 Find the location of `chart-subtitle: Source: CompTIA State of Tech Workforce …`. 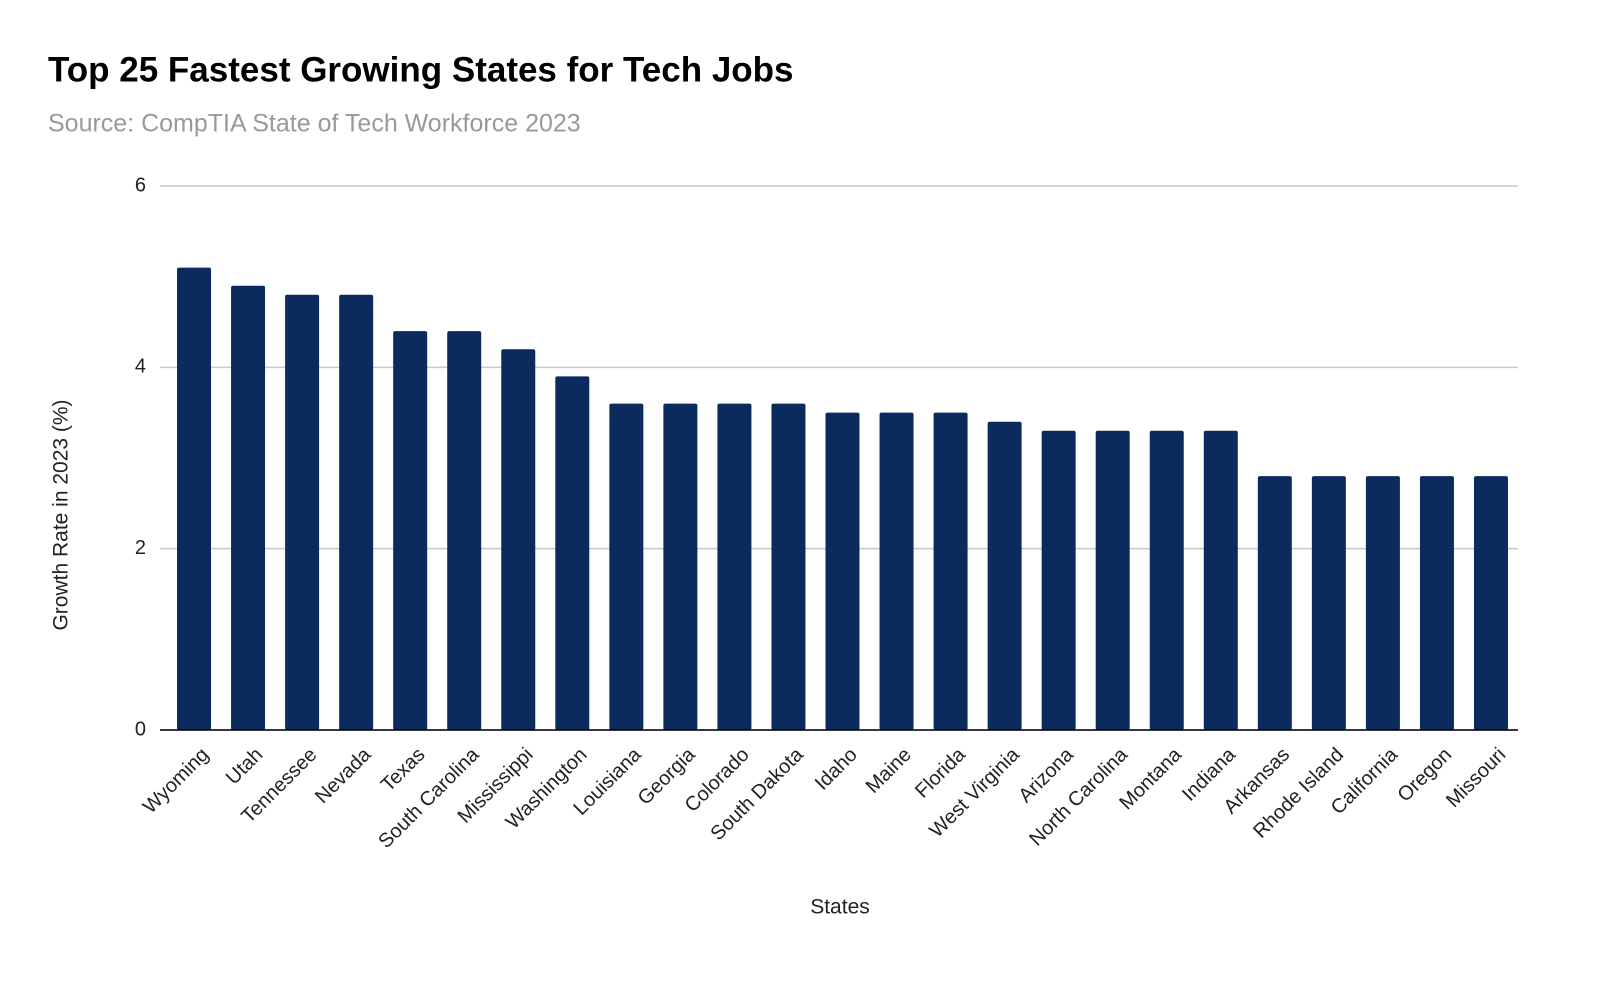

chart-subtitle: Source: CompTIA State of Tech Workforce … is located at coordinates (314, 124).